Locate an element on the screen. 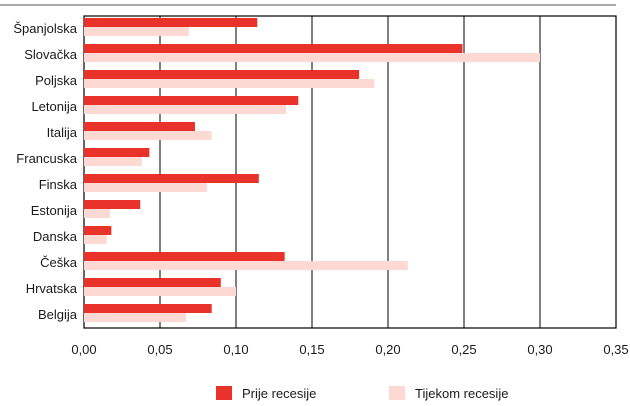 Image resolution: width=630 pixels, height=406 pixels. x-tick-label: 0,35 is located at coordinates (615, 349).